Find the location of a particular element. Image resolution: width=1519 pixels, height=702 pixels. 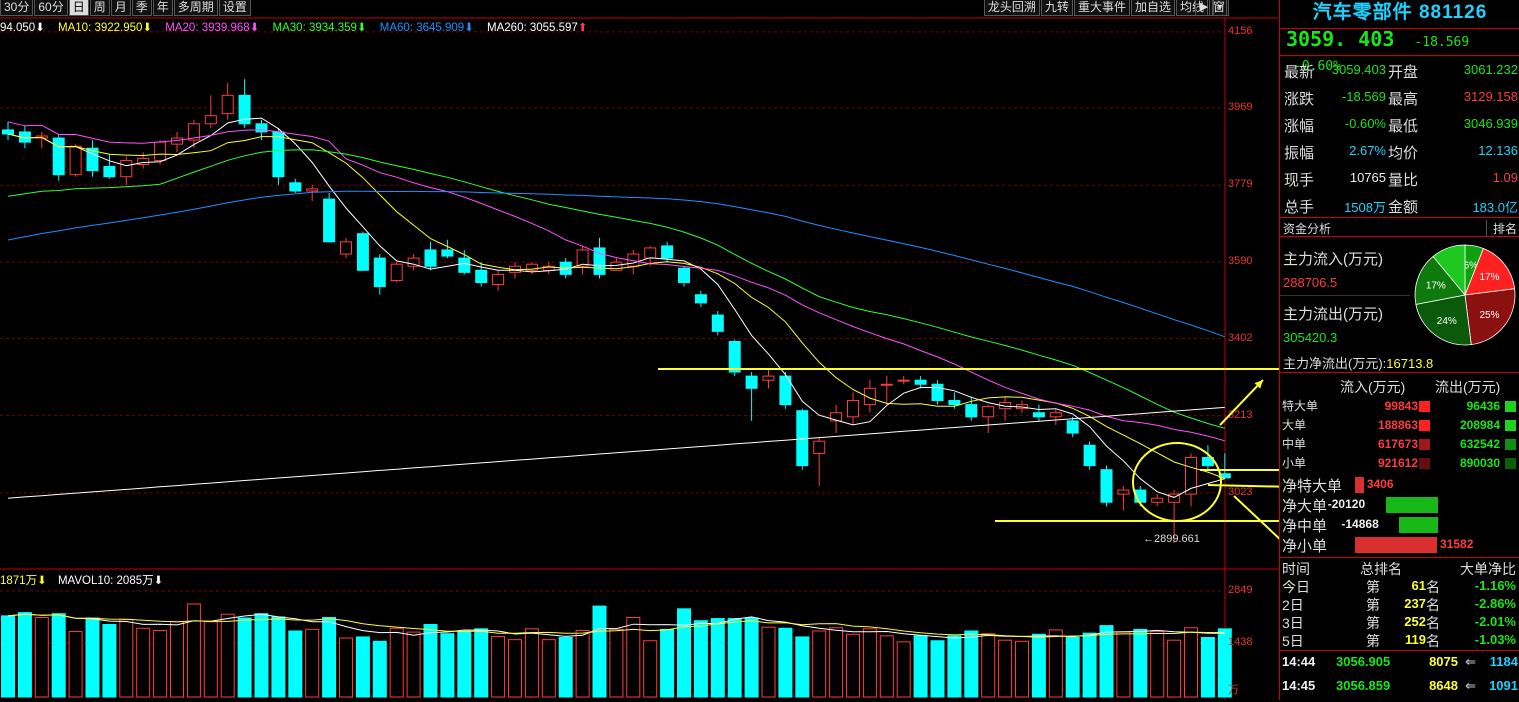

rank-number: 119 is located at coordinates (1415, 639).